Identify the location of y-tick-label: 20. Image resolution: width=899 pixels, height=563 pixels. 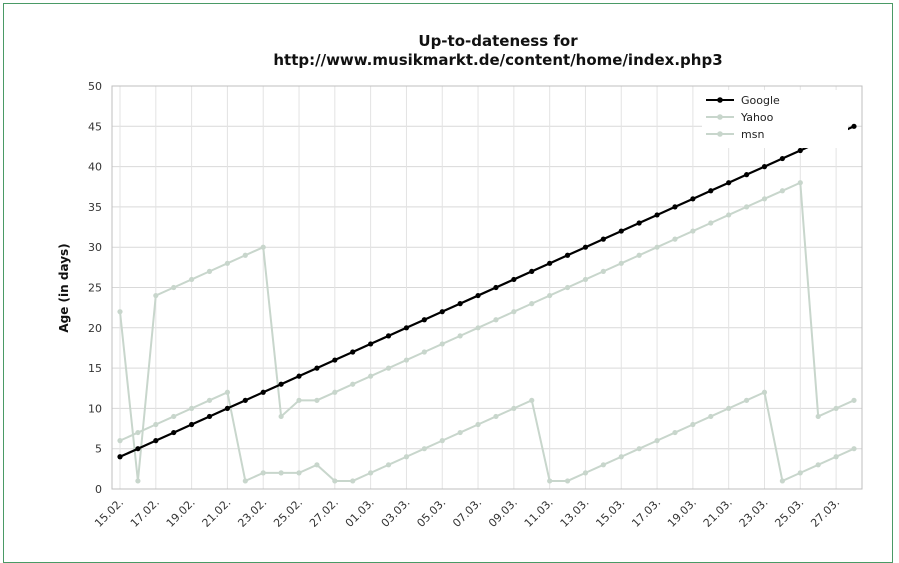
(95, 328).